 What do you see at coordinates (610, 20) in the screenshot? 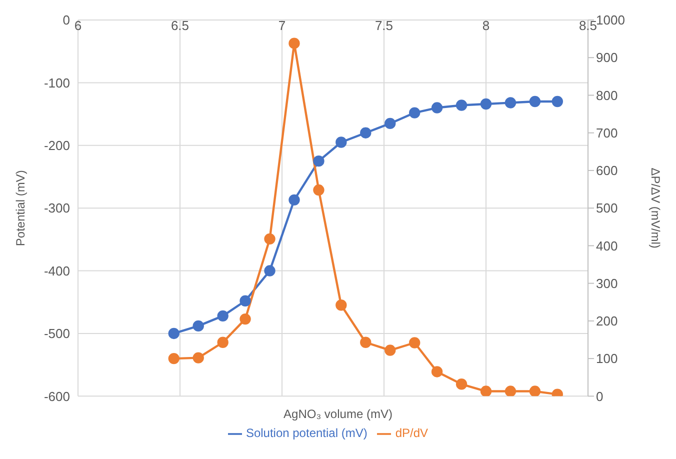
I see `y2-tick-label: 1000` at bounding box center [610, 20].